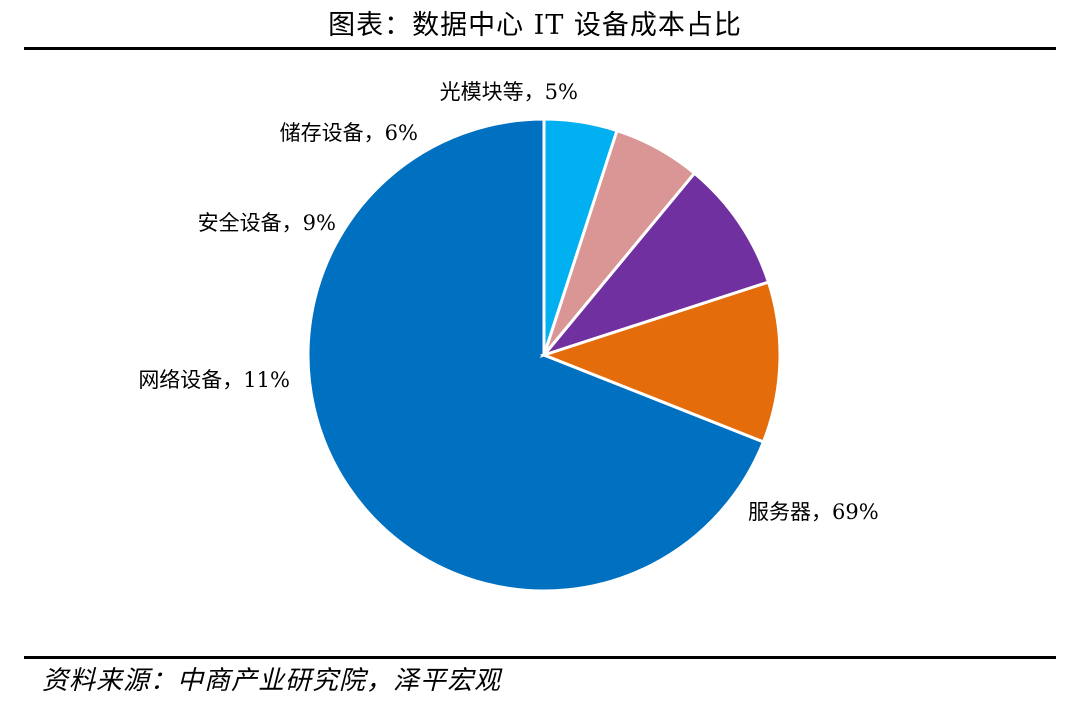 This screenshot has height=706, width=1070. I want to click on slice-label-4: 储存设备，6%, so click(349, 133).